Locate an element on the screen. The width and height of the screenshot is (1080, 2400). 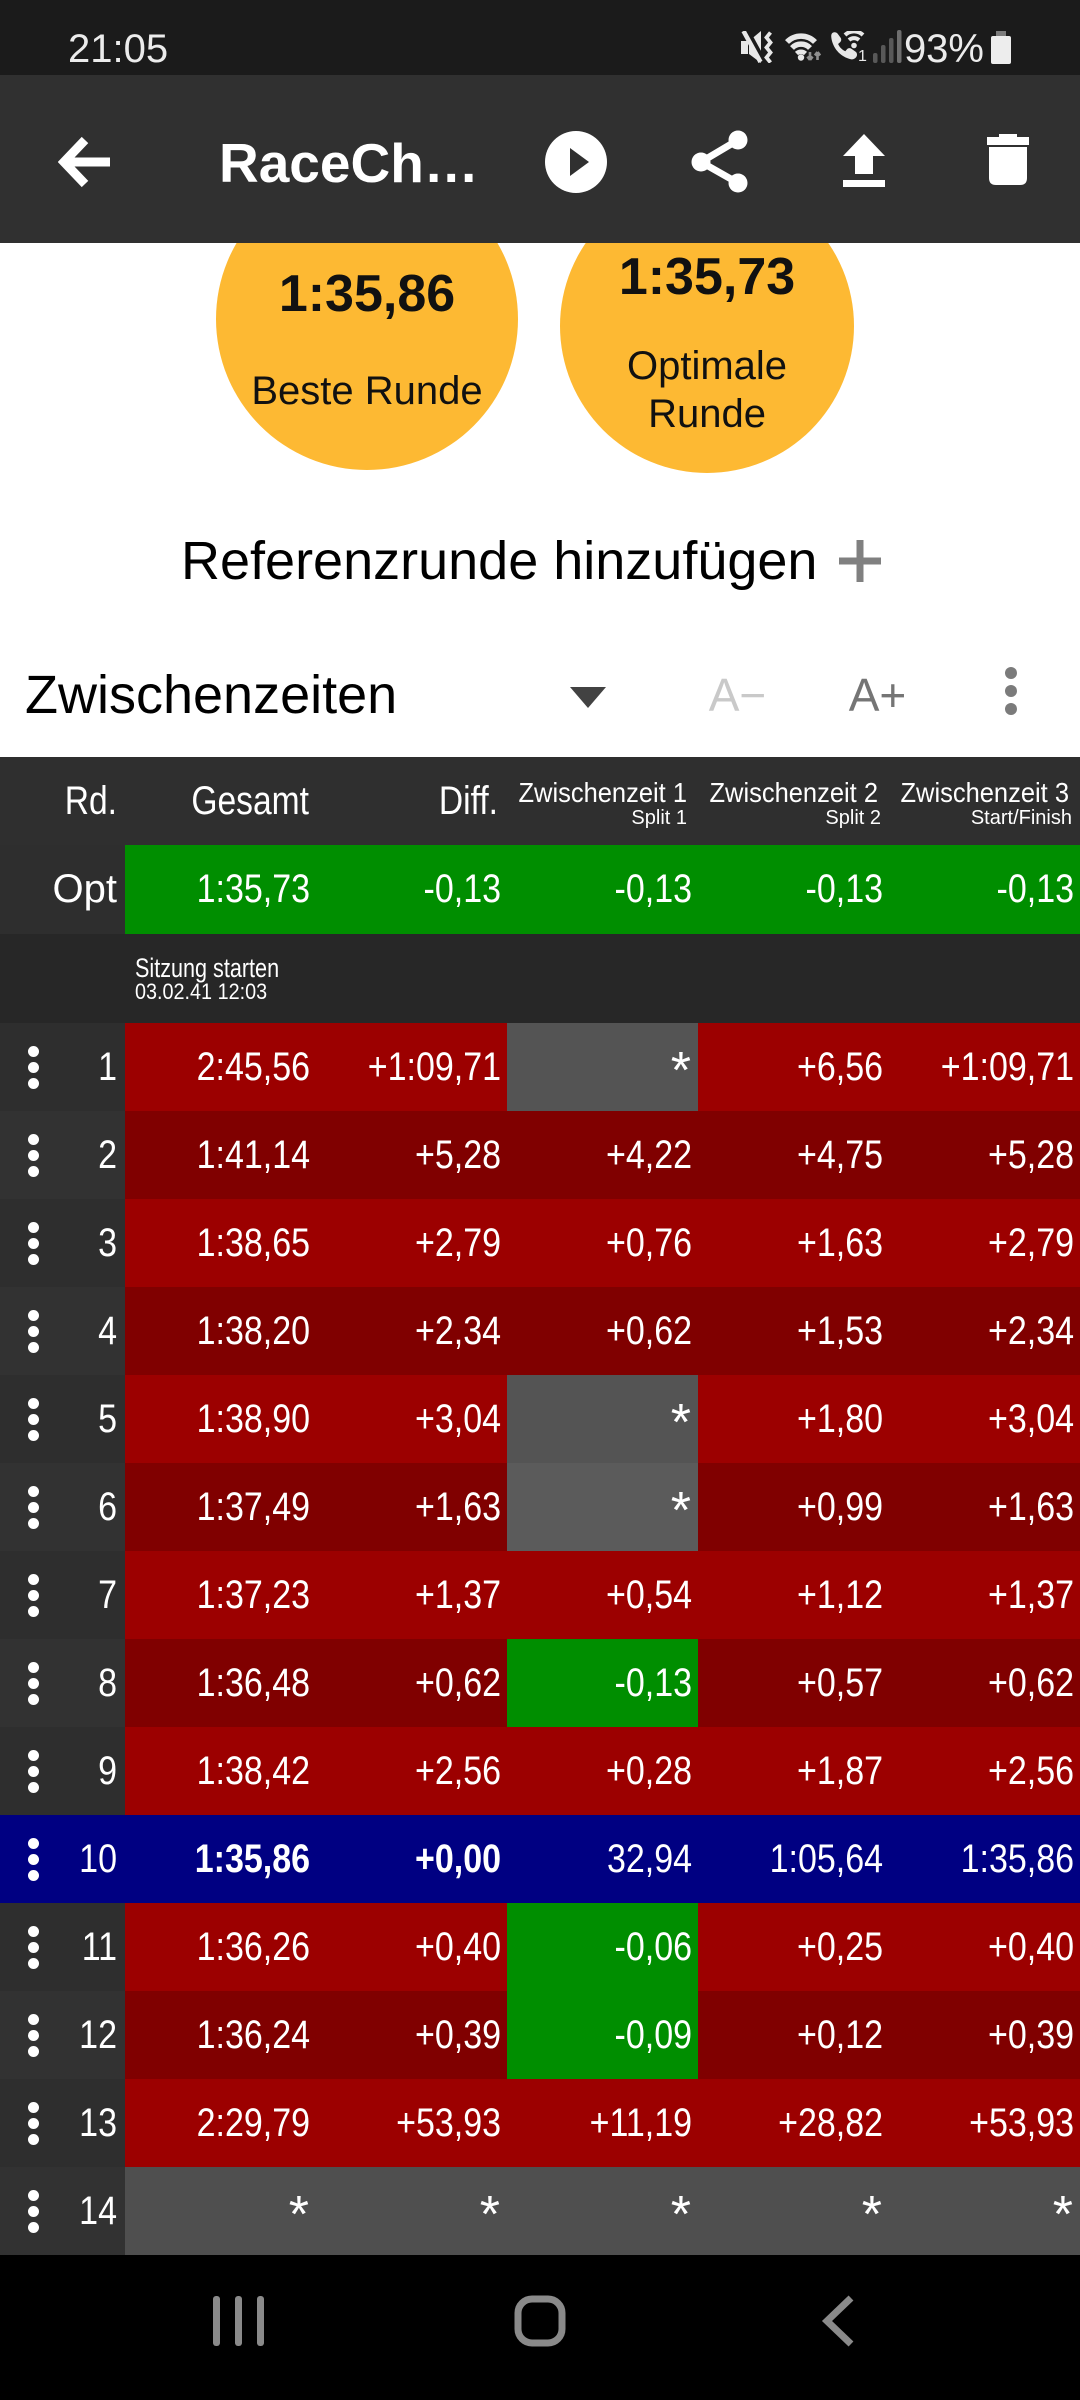
svg-text: 1 is located at coordinates (862, 55).